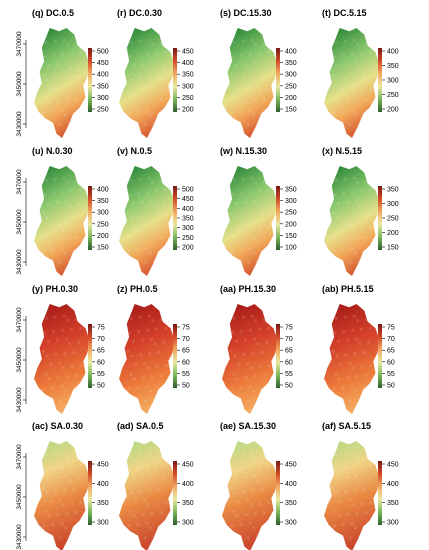  What do you see at coordinates (103, 224) in the screenshot?
I see `legend-tick-label: 250` at bounding box center [103, 224].